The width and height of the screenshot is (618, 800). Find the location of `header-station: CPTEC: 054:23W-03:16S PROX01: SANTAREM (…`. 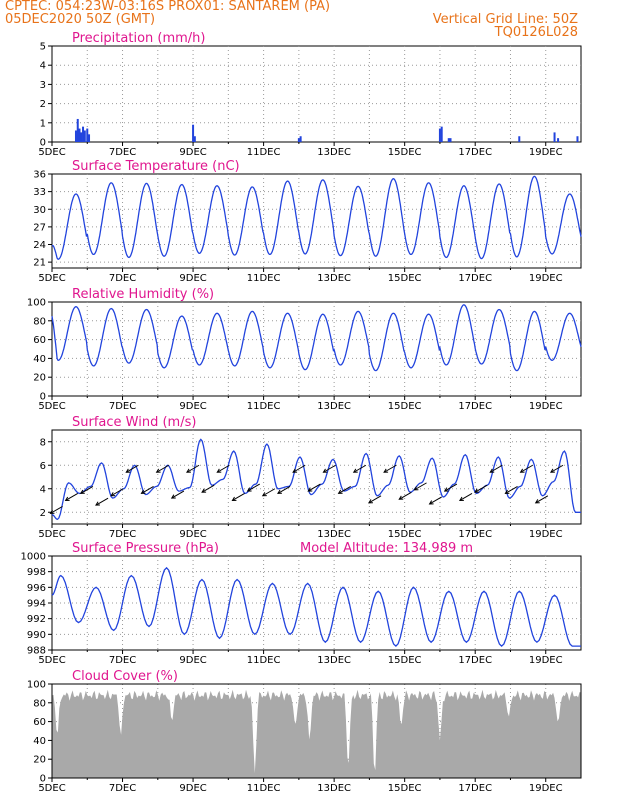

header-station: CPTEC: 054:23W-03:16S PROX01: SANTAREM (… is located at coordinates (168, 7).